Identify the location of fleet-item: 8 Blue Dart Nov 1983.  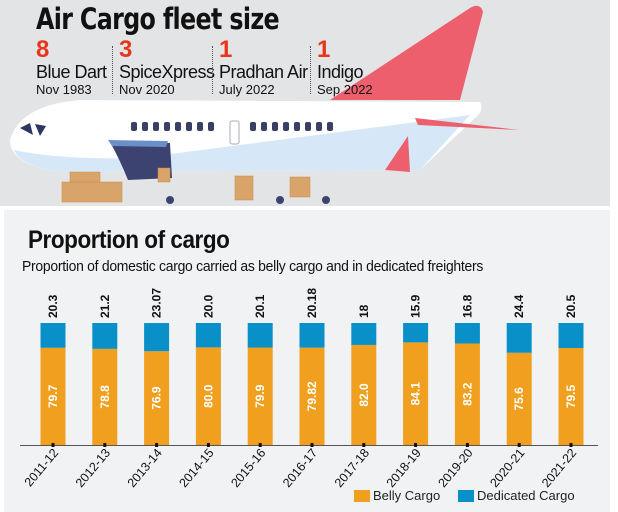
(71, 67).